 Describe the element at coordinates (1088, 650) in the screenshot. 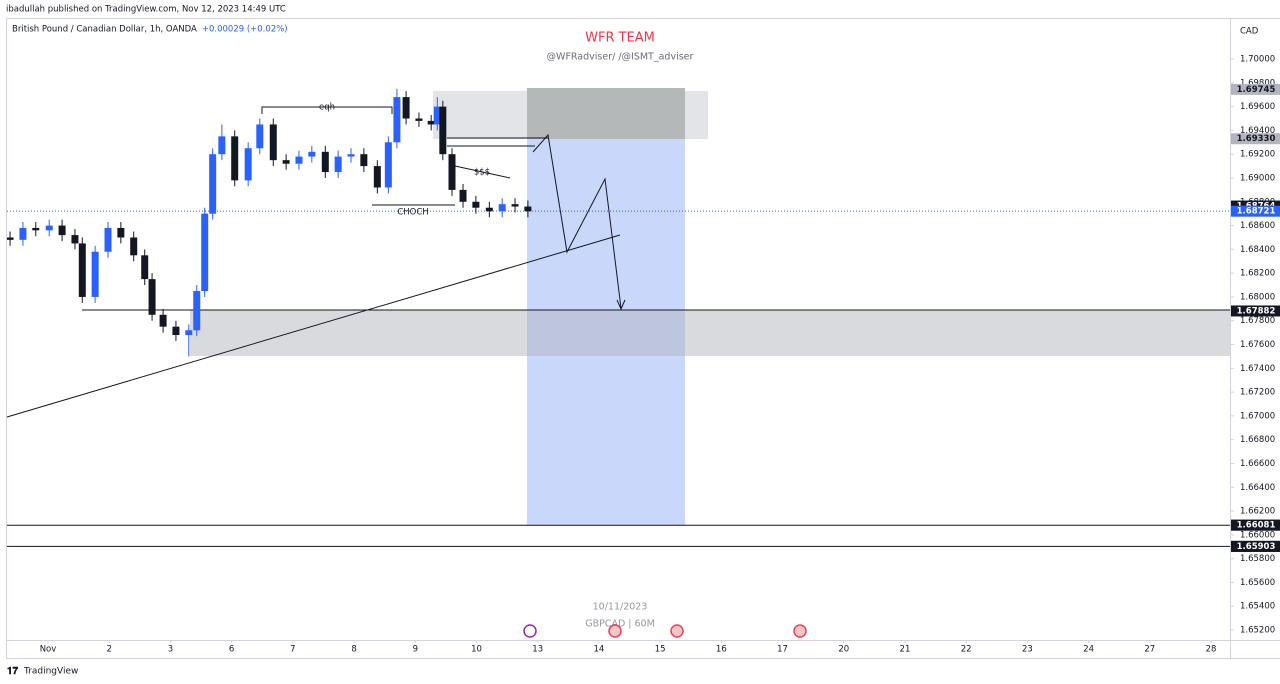

I see `x-tick-label: 24` at that location.